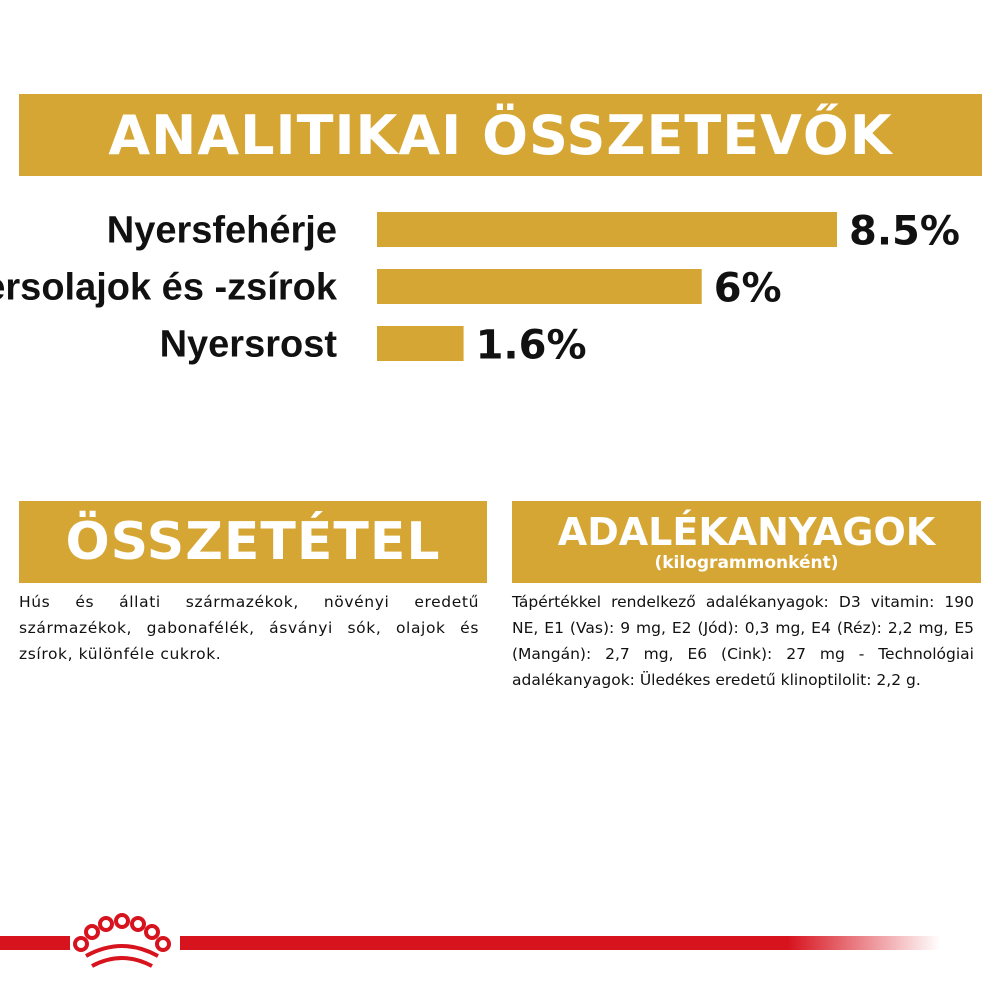 This screenshot has width=1000, height=1000. I want to click on value-label: 8.5%, so click(904, 232).